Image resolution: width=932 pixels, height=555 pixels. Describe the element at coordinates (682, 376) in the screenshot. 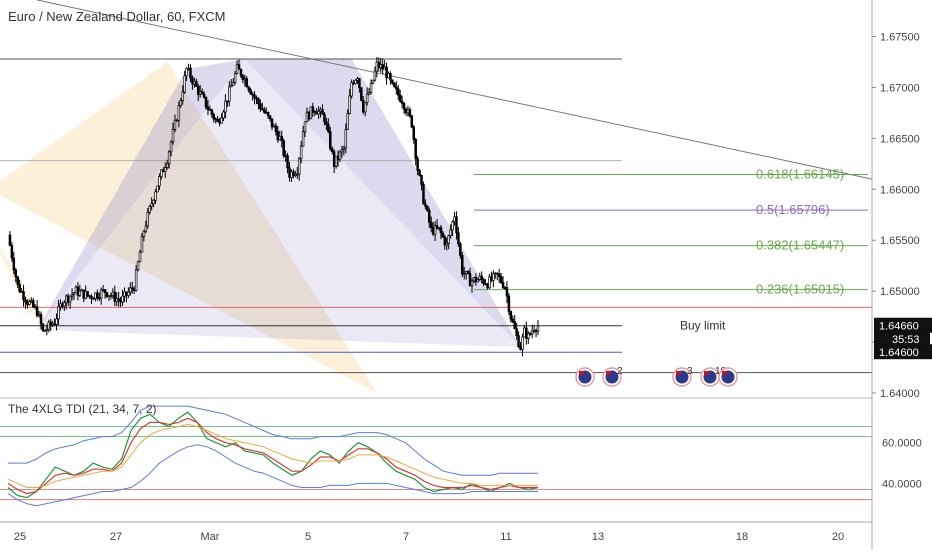

I see `nz-flag-icon: 3` at that location.